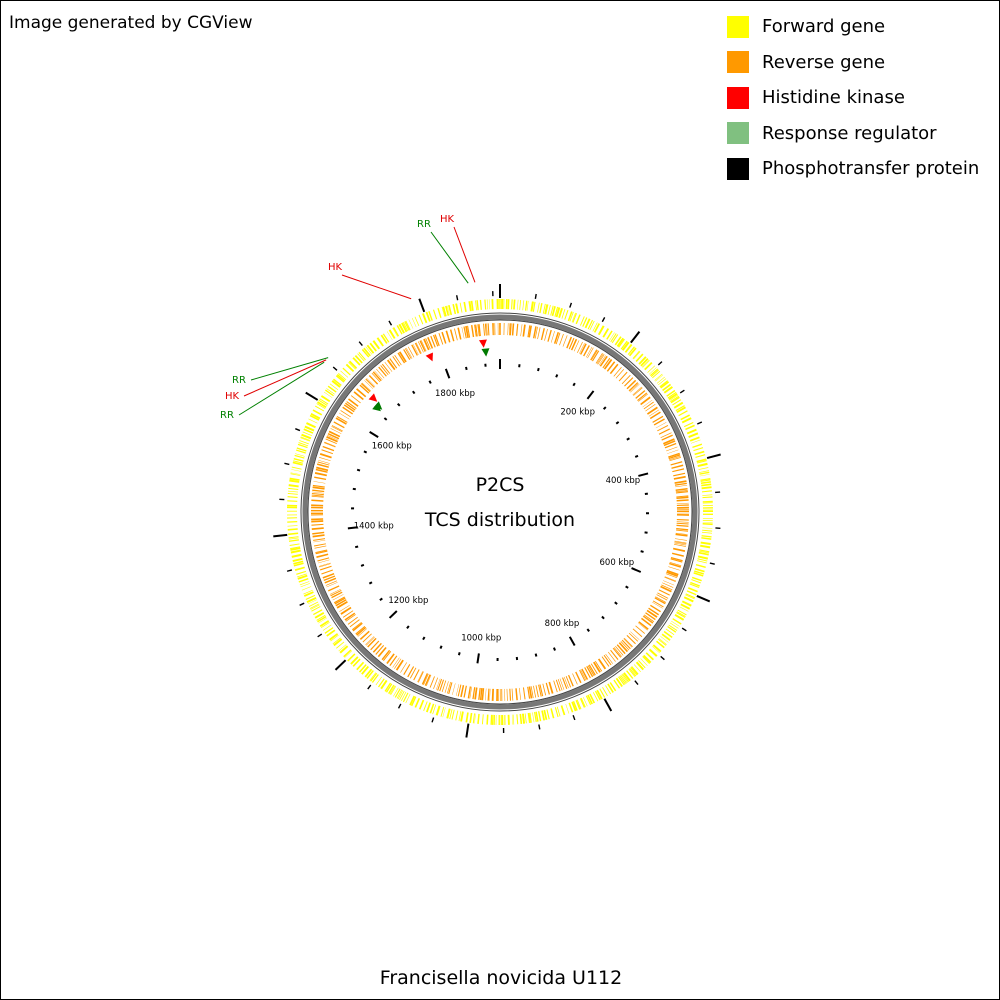 The height and width of the screenshot is (1000, 1000). What do you see at coordinates (408, 601) in the screenshot?
I see `scale-label: 1200 kbp` at bounding box center [408, 601].